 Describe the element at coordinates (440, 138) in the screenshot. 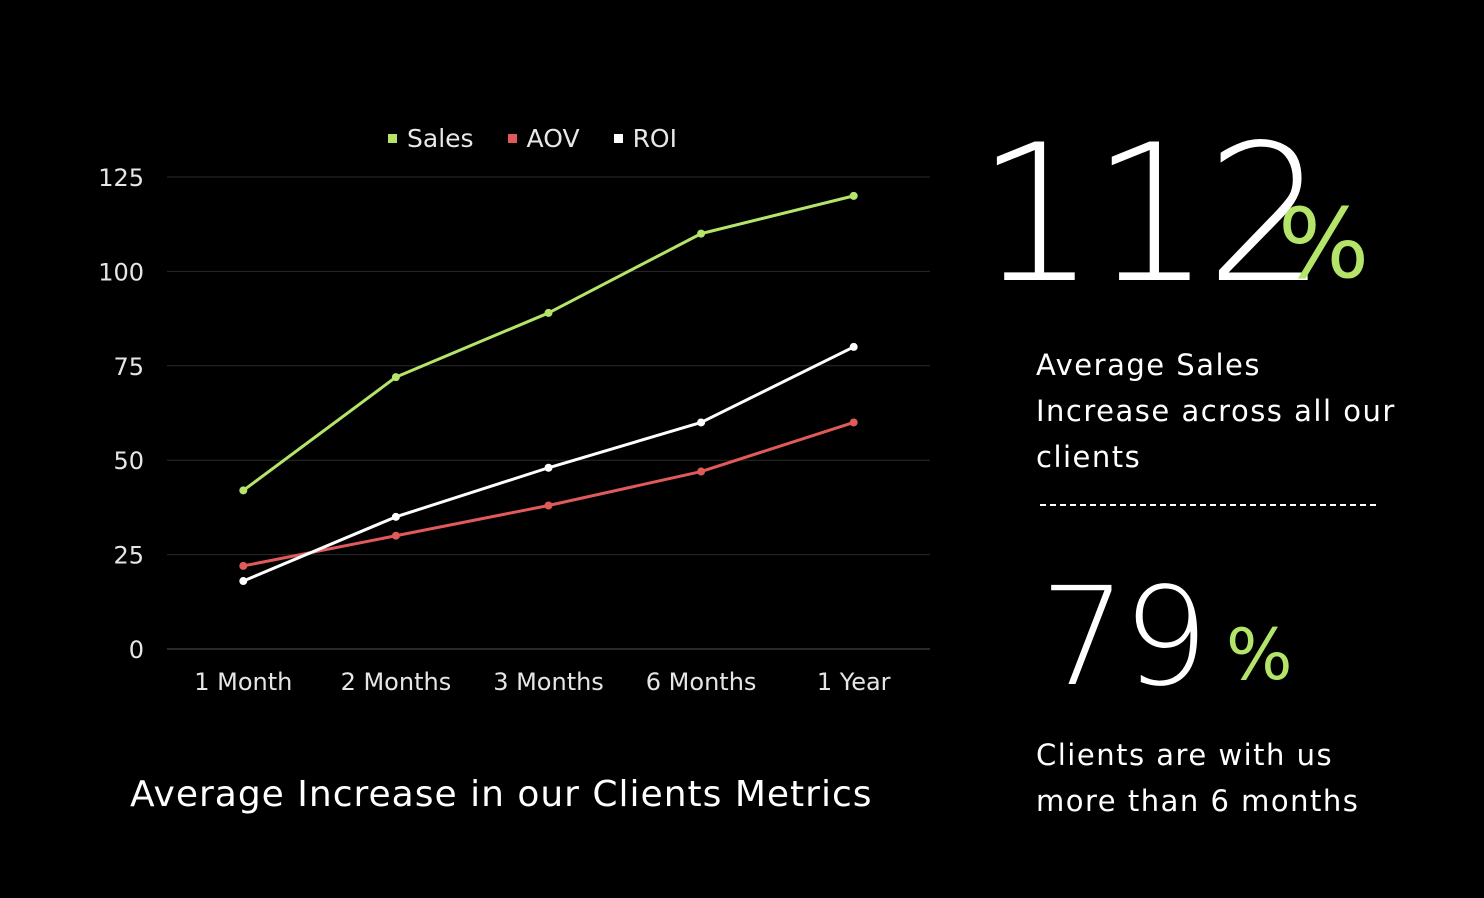

I see `legend-label-sales: Sales` at that location.